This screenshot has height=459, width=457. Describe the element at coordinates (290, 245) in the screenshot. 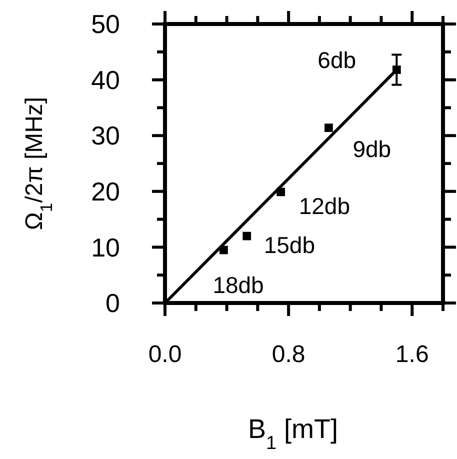

I see `annotation: 15db` at that location.